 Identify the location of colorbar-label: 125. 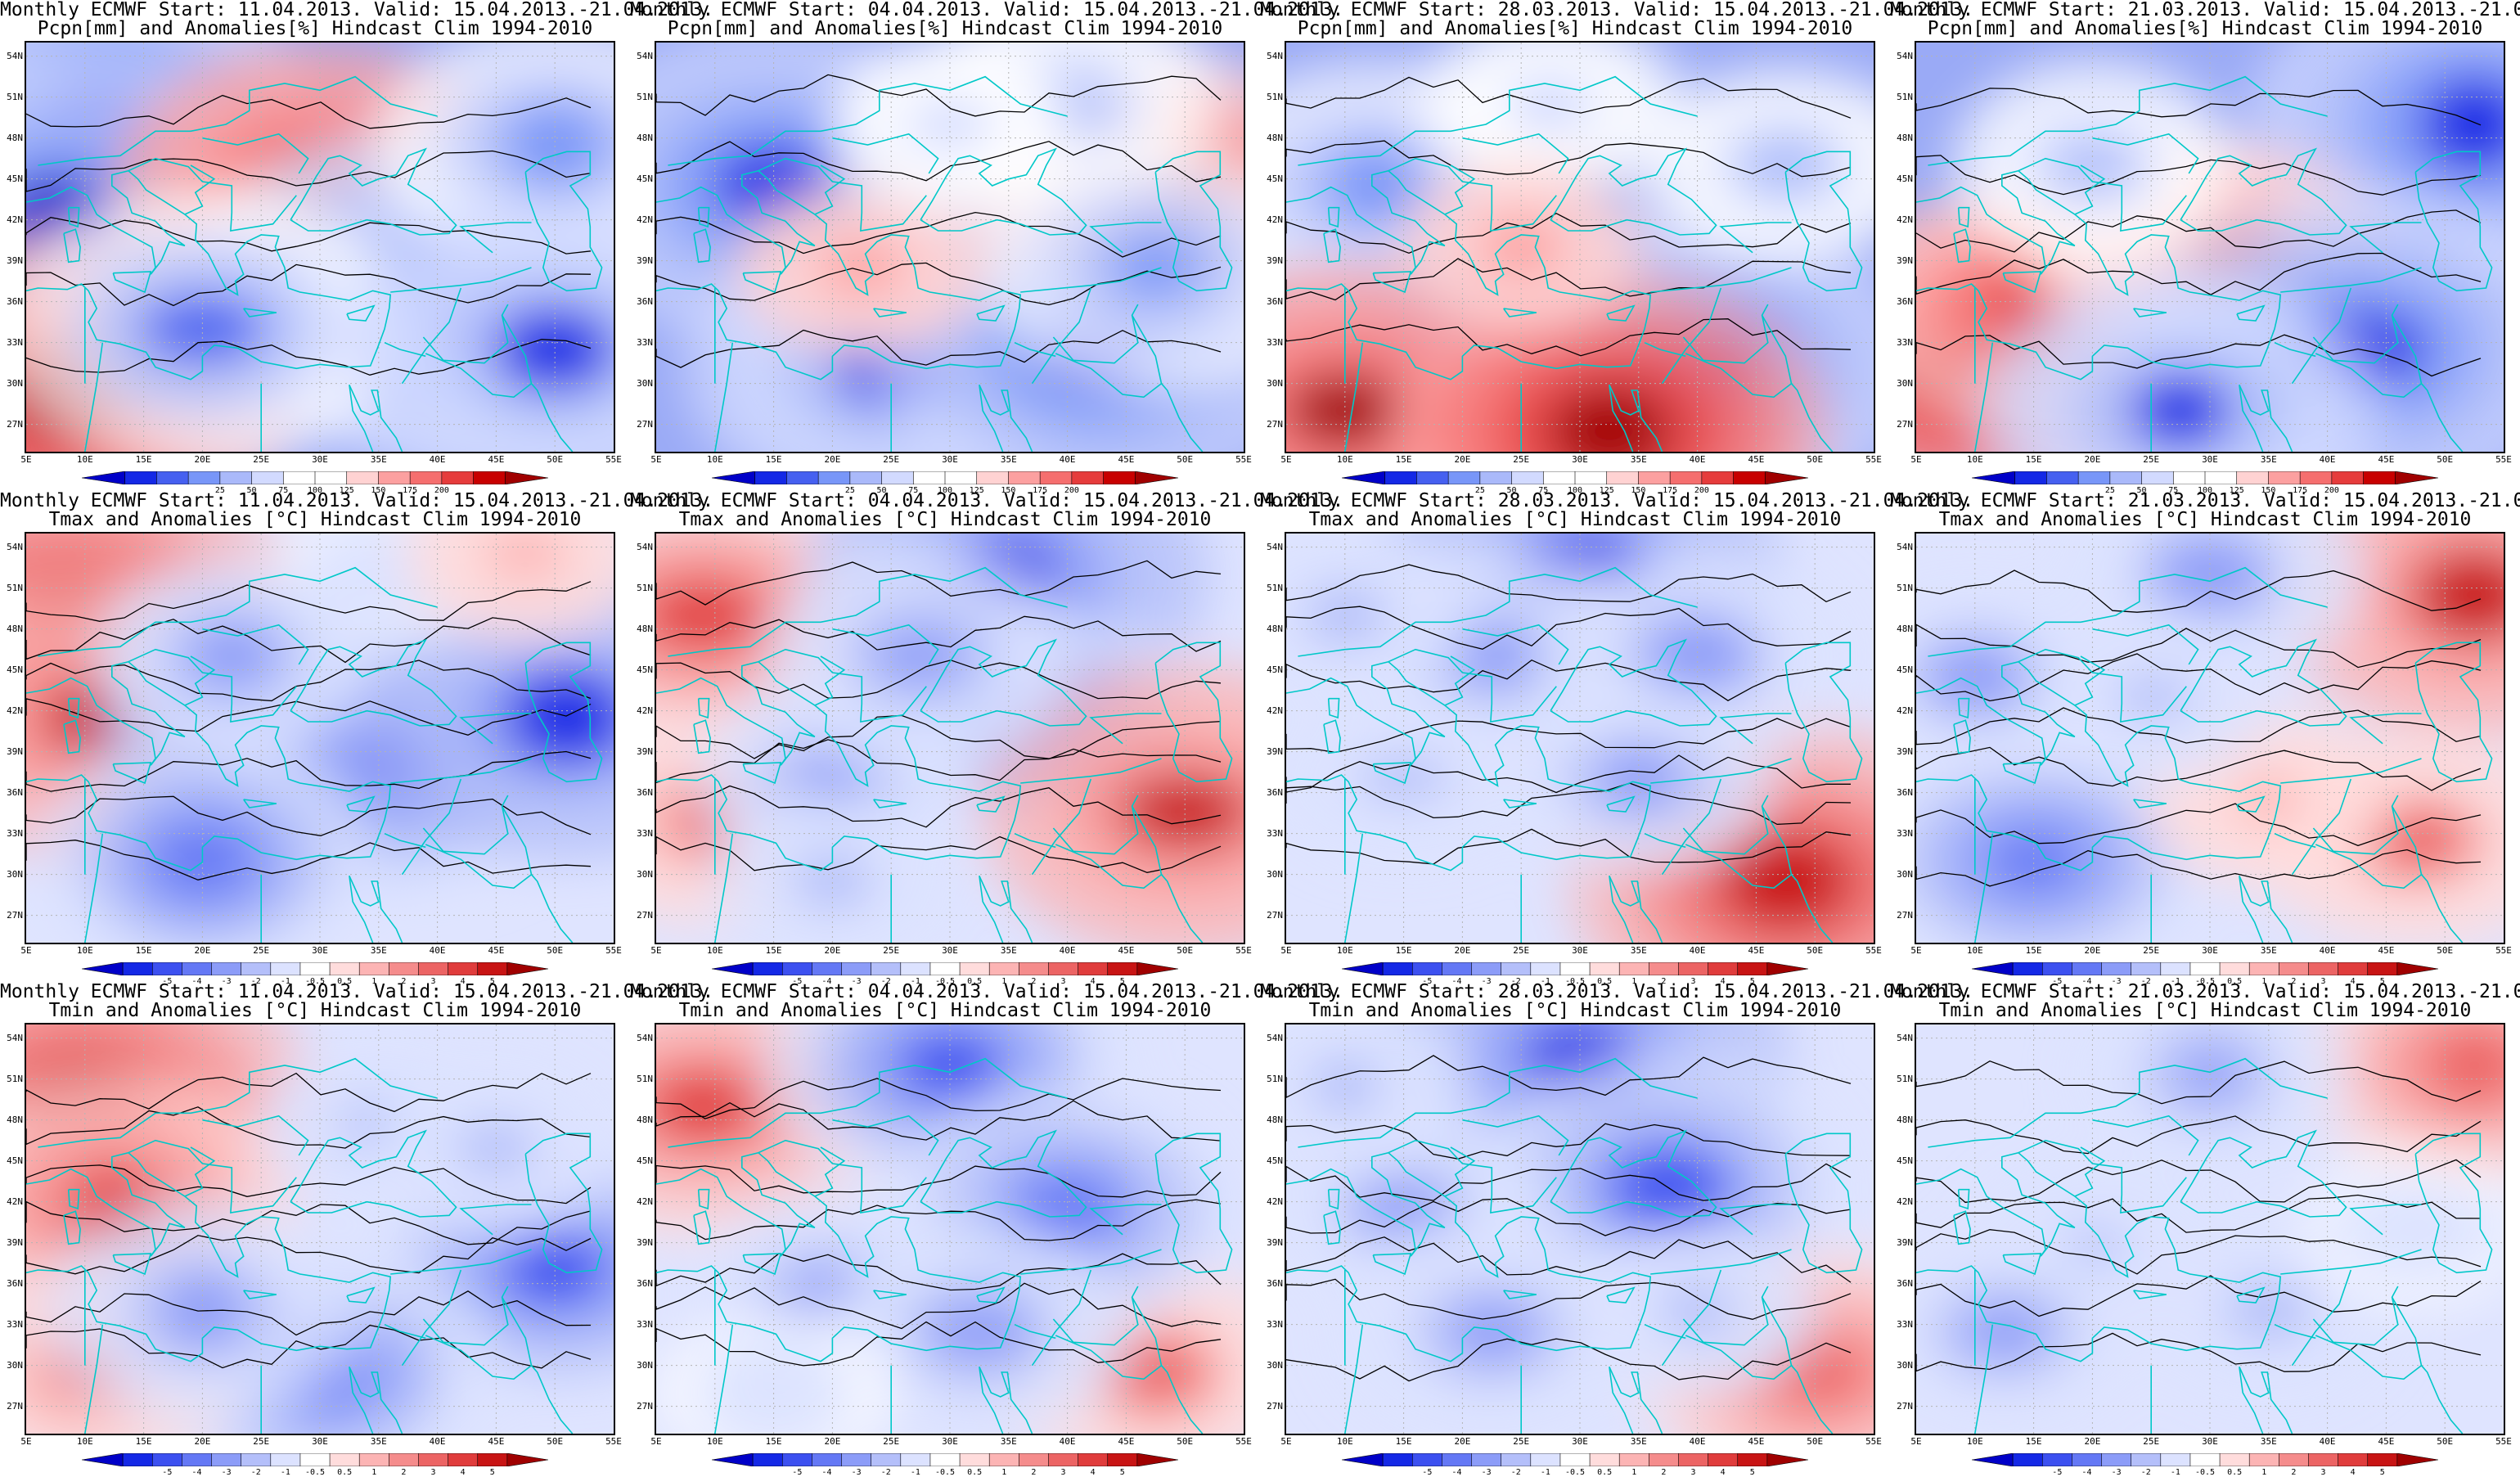
(977, 490).